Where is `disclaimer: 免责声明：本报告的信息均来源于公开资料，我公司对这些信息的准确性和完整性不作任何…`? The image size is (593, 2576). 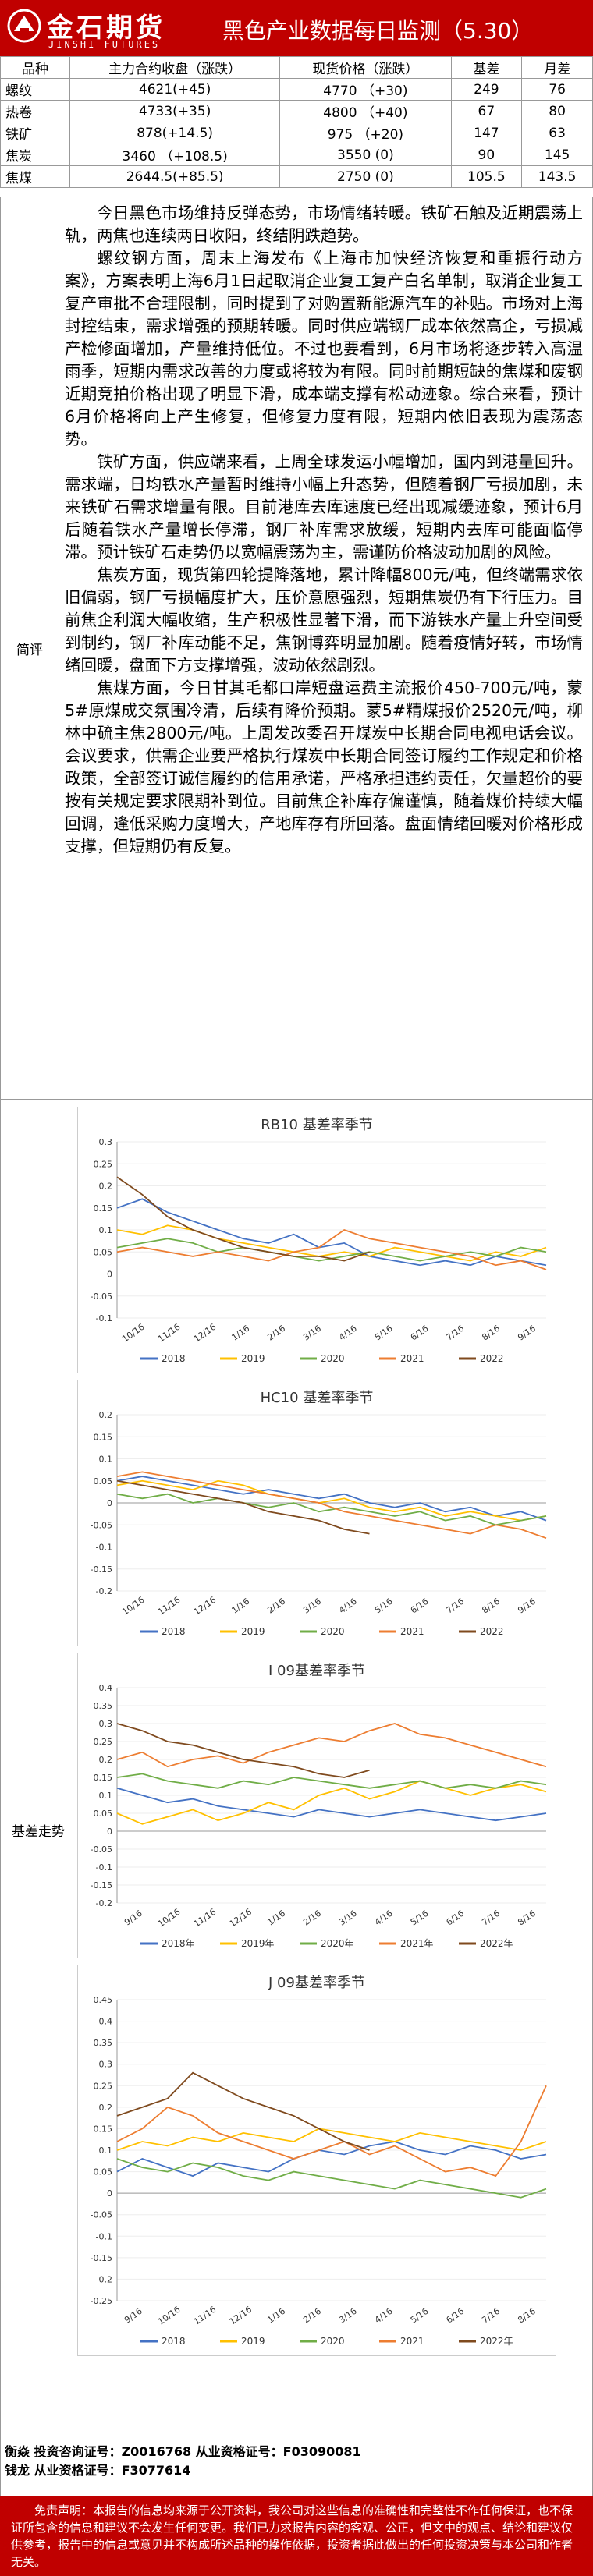 disclaimer: 免责声明：本报告的信息均来源于公开资料，我公司对这些信息的准确性和完整性不作任何… is located at coordinates (296, 2536).